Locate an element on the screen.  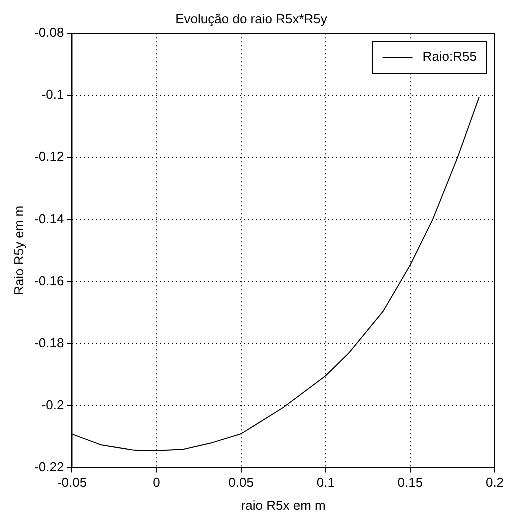
y-tick-label: -0.22 is located at coordinates (49, 466).